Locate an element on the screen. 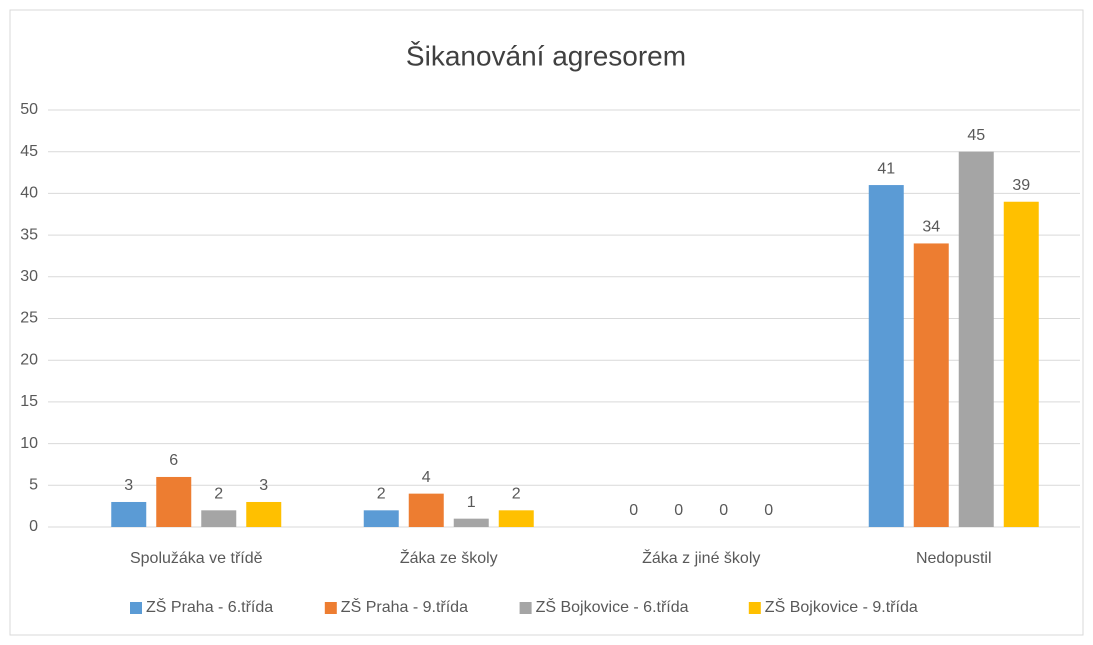  data-label: 6 is located at coordinates (173, 460).